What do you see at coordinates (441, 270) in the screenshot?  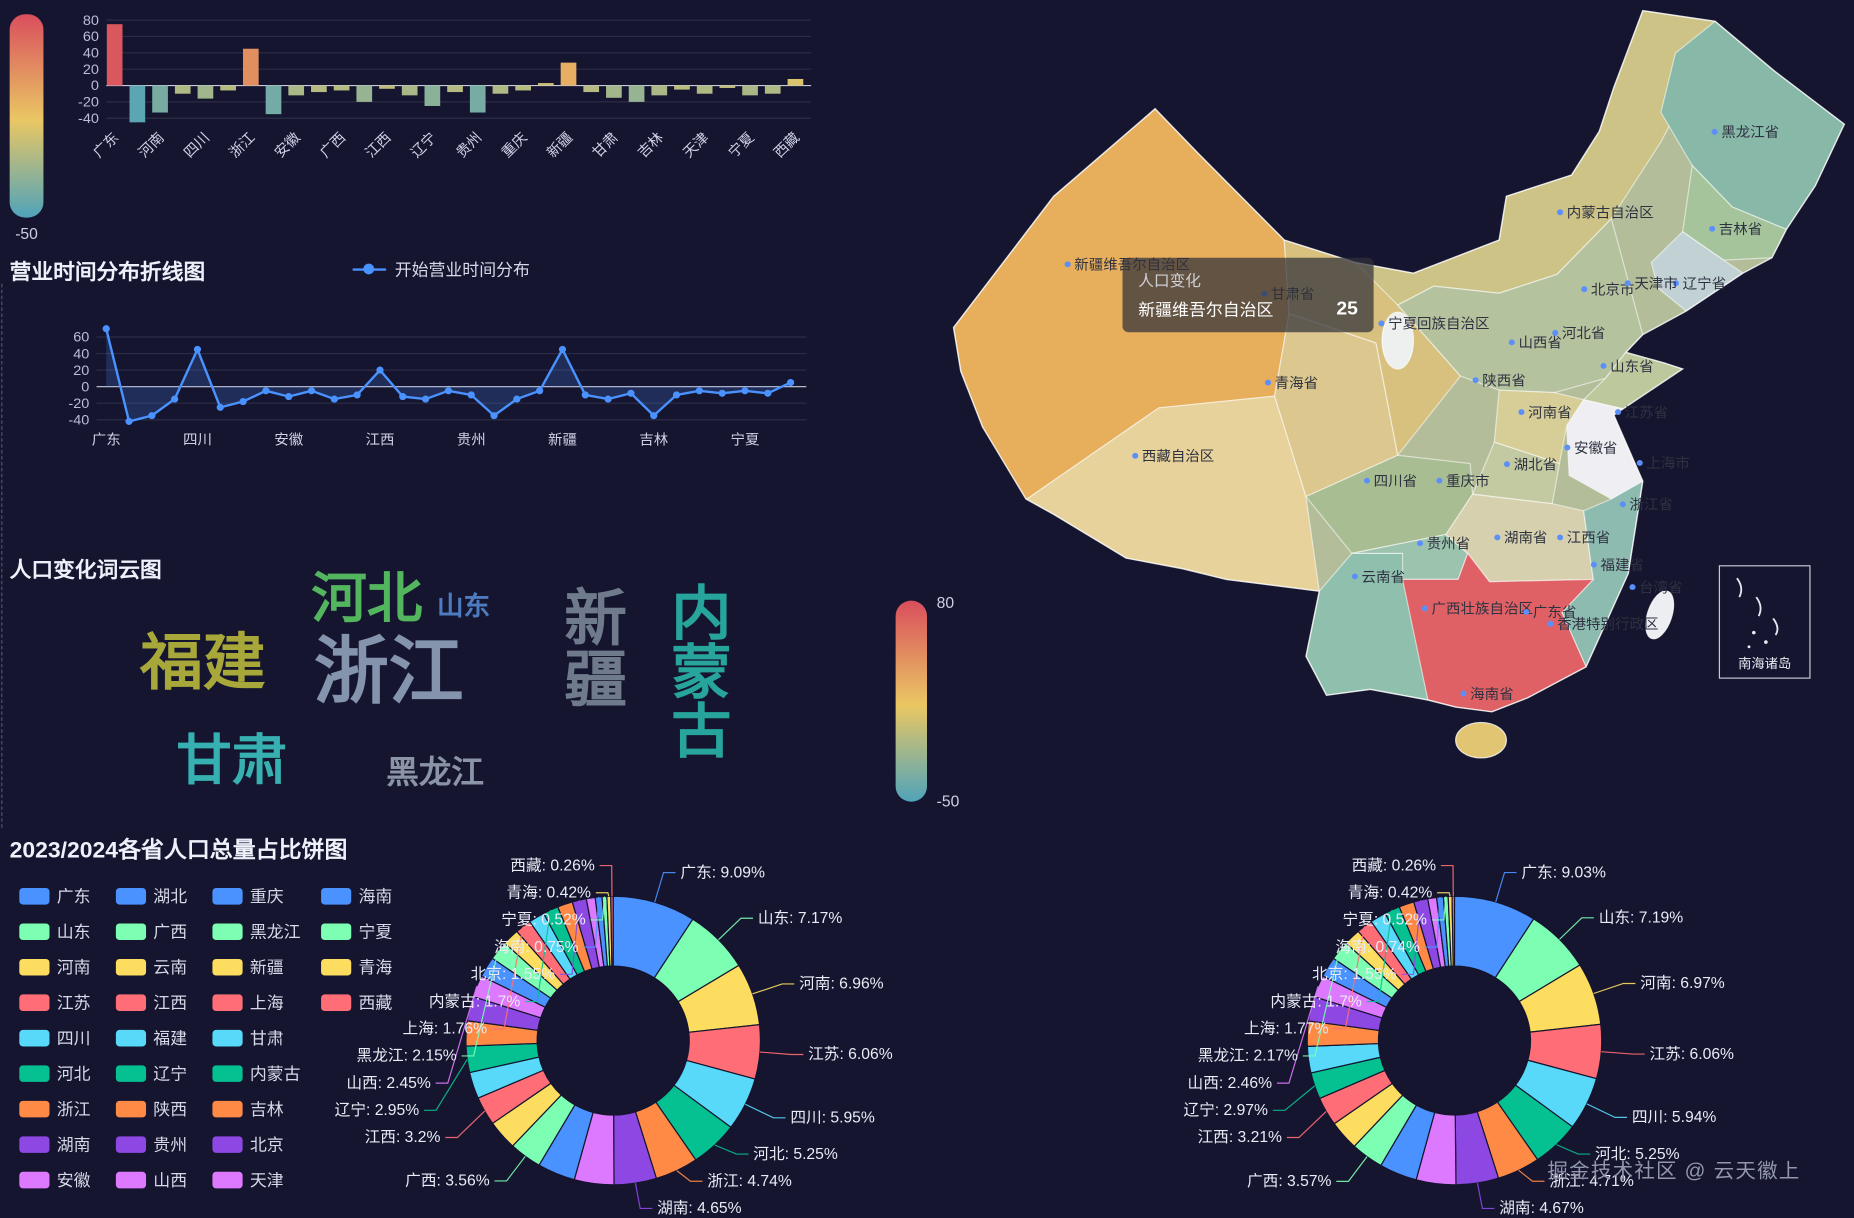 I see `line-series-legend: 开始营业时间分布` at bounding box center [441, 270].